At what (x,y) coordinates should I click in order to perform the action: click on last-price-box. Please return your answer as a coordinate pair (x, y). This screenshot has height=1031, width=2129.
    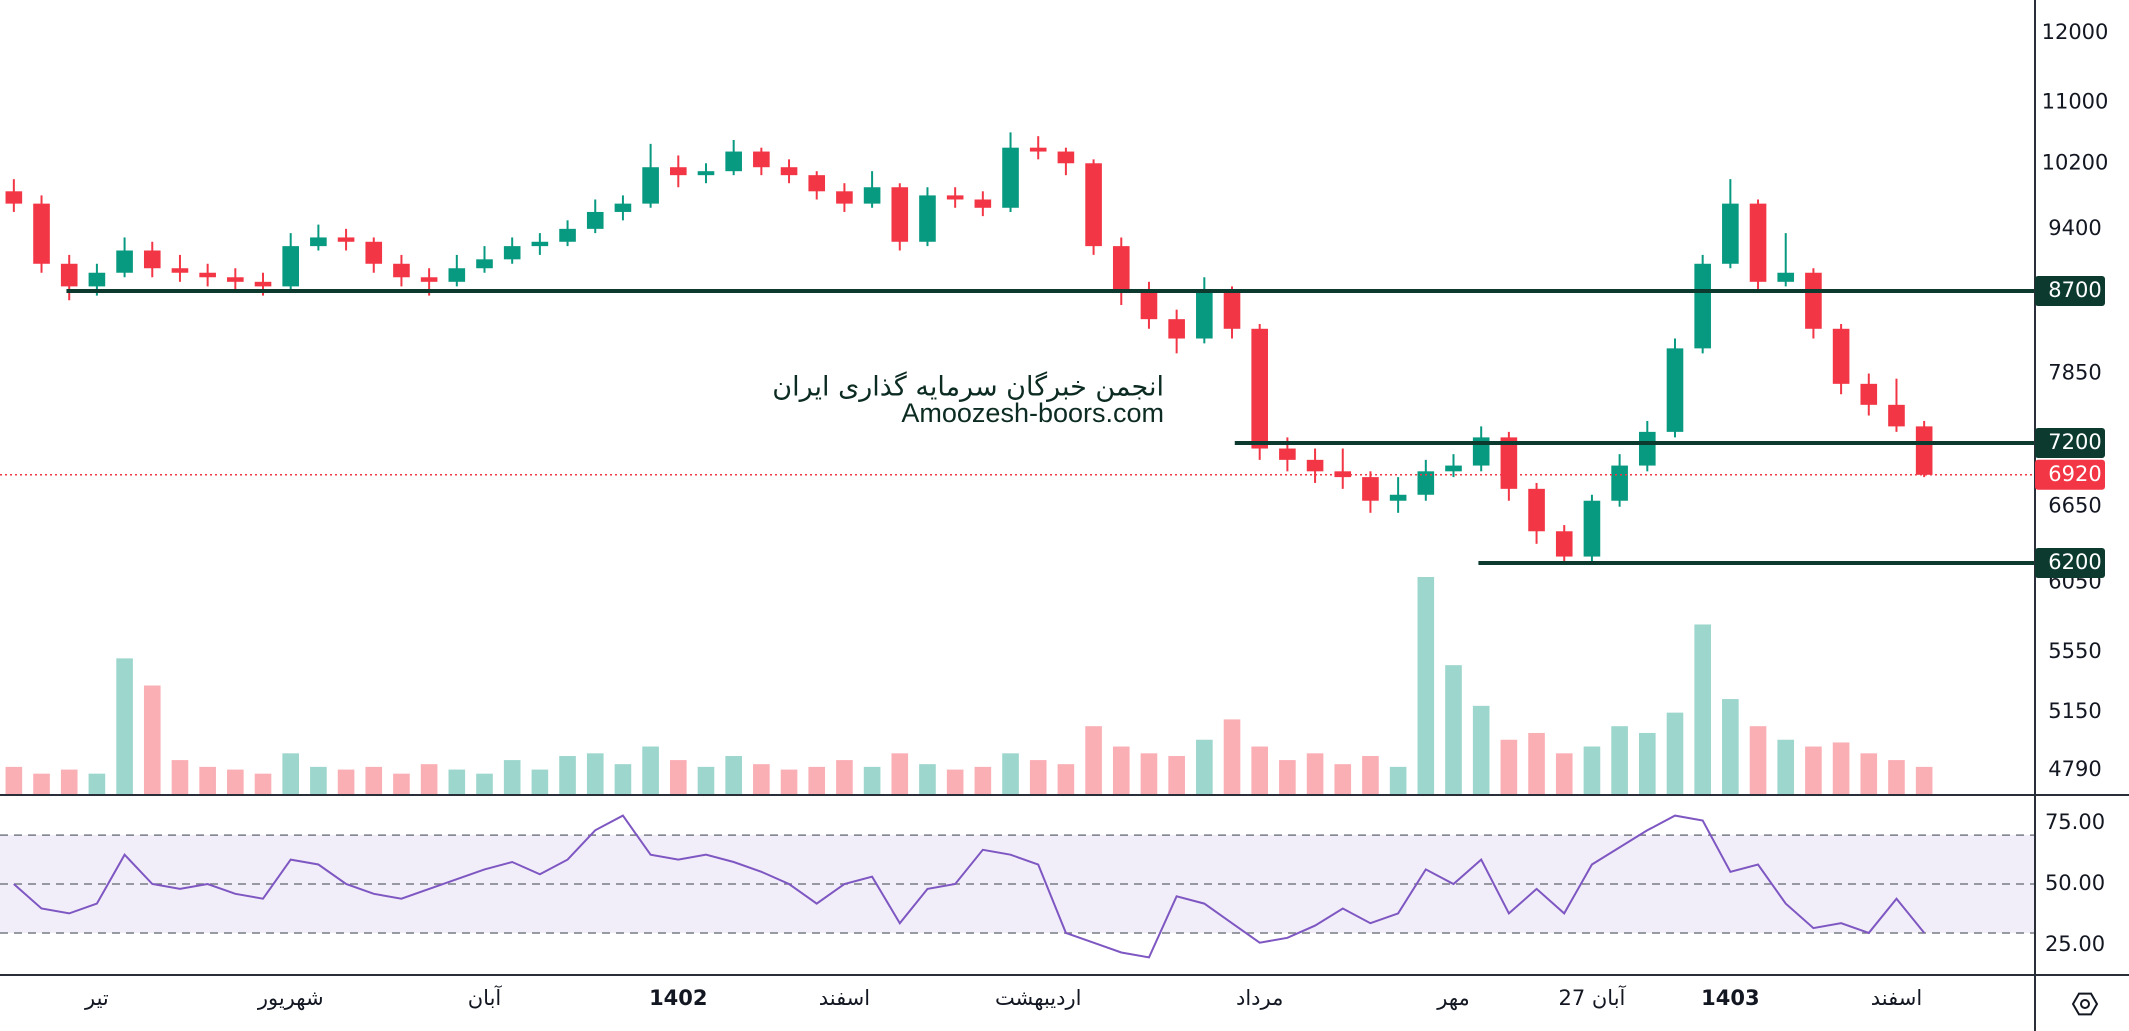
    Looking at the image, I should click on (2070, 474).